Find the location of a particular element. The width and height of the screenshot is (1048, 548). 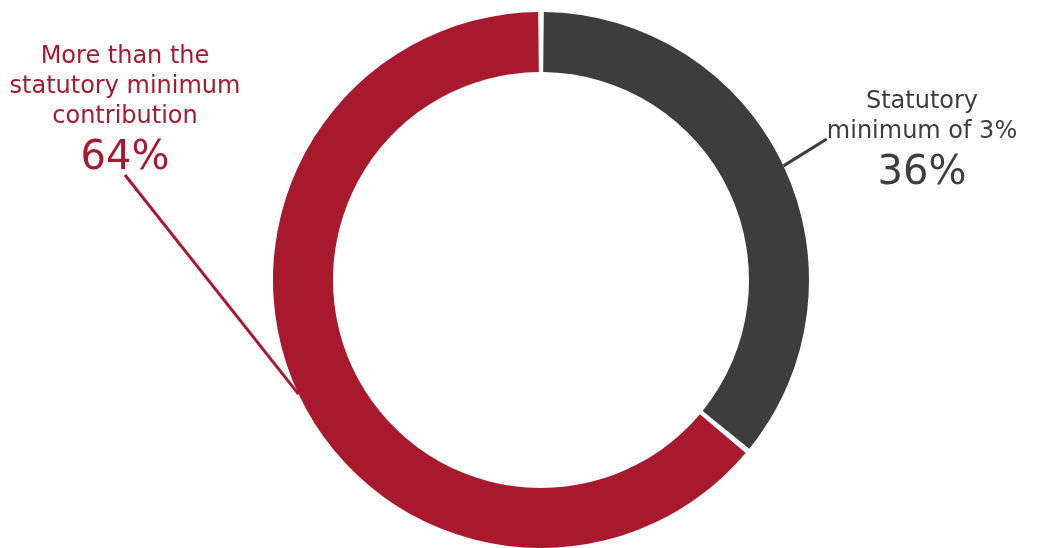

slice-label: Statutory minimum of 3% is located at coordinates (922, 115).